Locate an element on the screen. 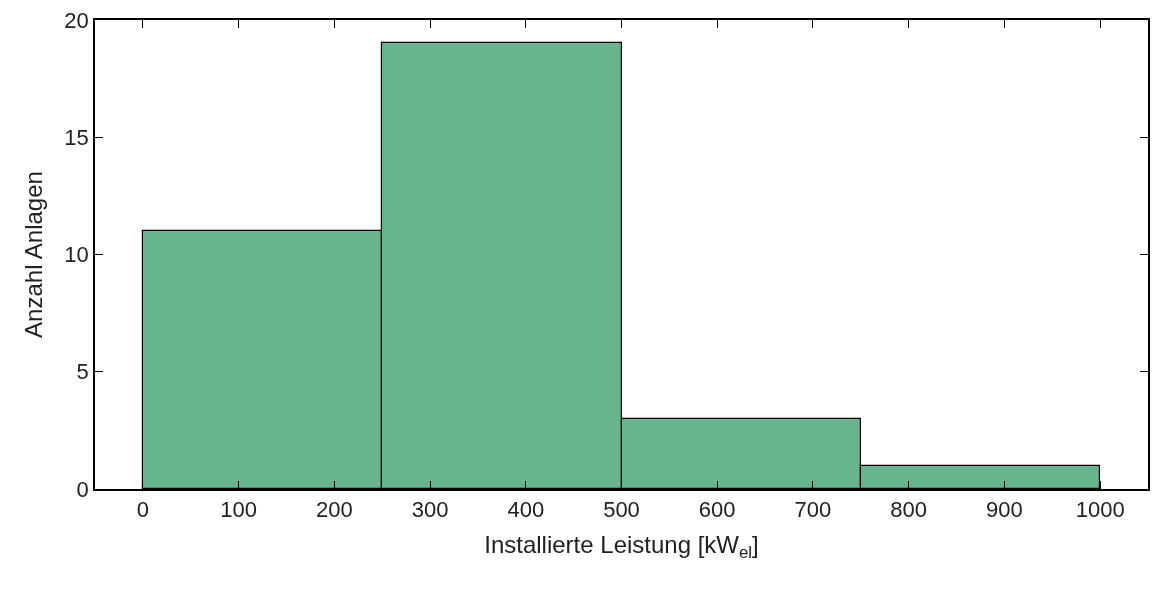 The image size is (1152, 594). x-tick-label: 100 is located at coordinates (238, 510).